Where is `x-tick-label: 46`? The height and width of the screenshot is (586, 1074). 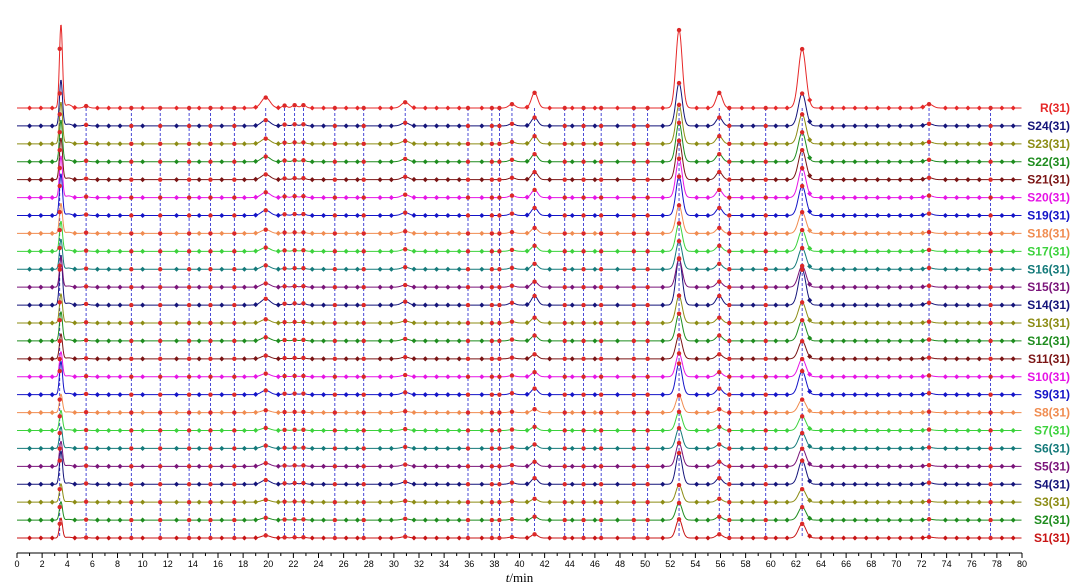 x-tick-label: 46 is located at coordinates (595, 564).